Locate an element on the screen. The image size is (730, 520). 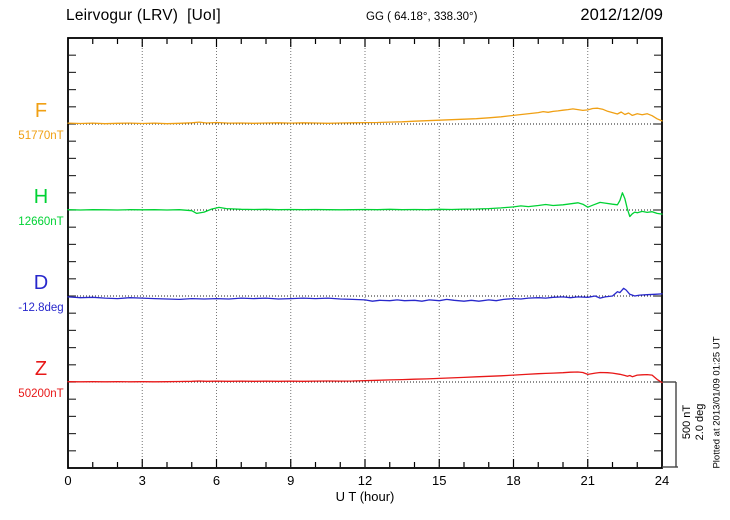
x-tick-label-24: 24 is located at coordinates (662, 480).